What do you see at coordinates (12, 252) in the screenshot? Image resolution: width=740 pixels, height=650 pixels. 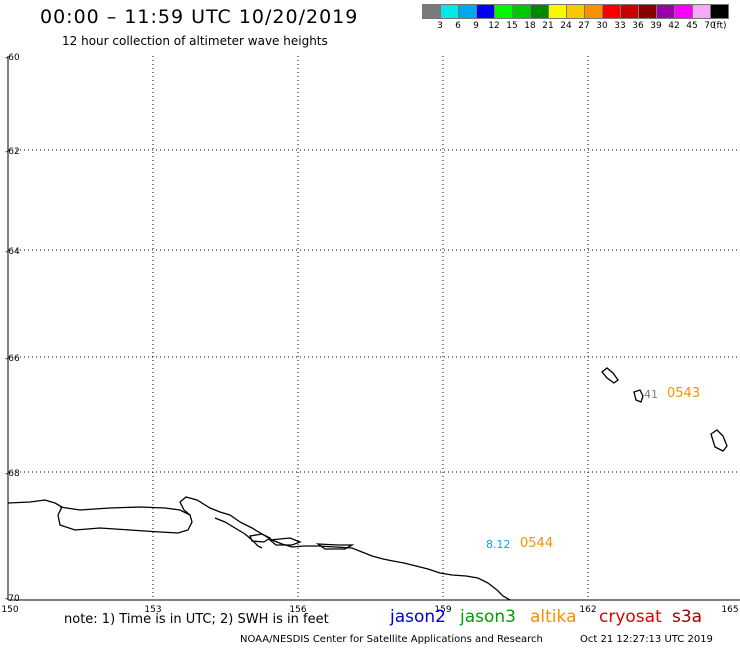 I see `lat-tick-label: -64` at bounding box center [12, 252].